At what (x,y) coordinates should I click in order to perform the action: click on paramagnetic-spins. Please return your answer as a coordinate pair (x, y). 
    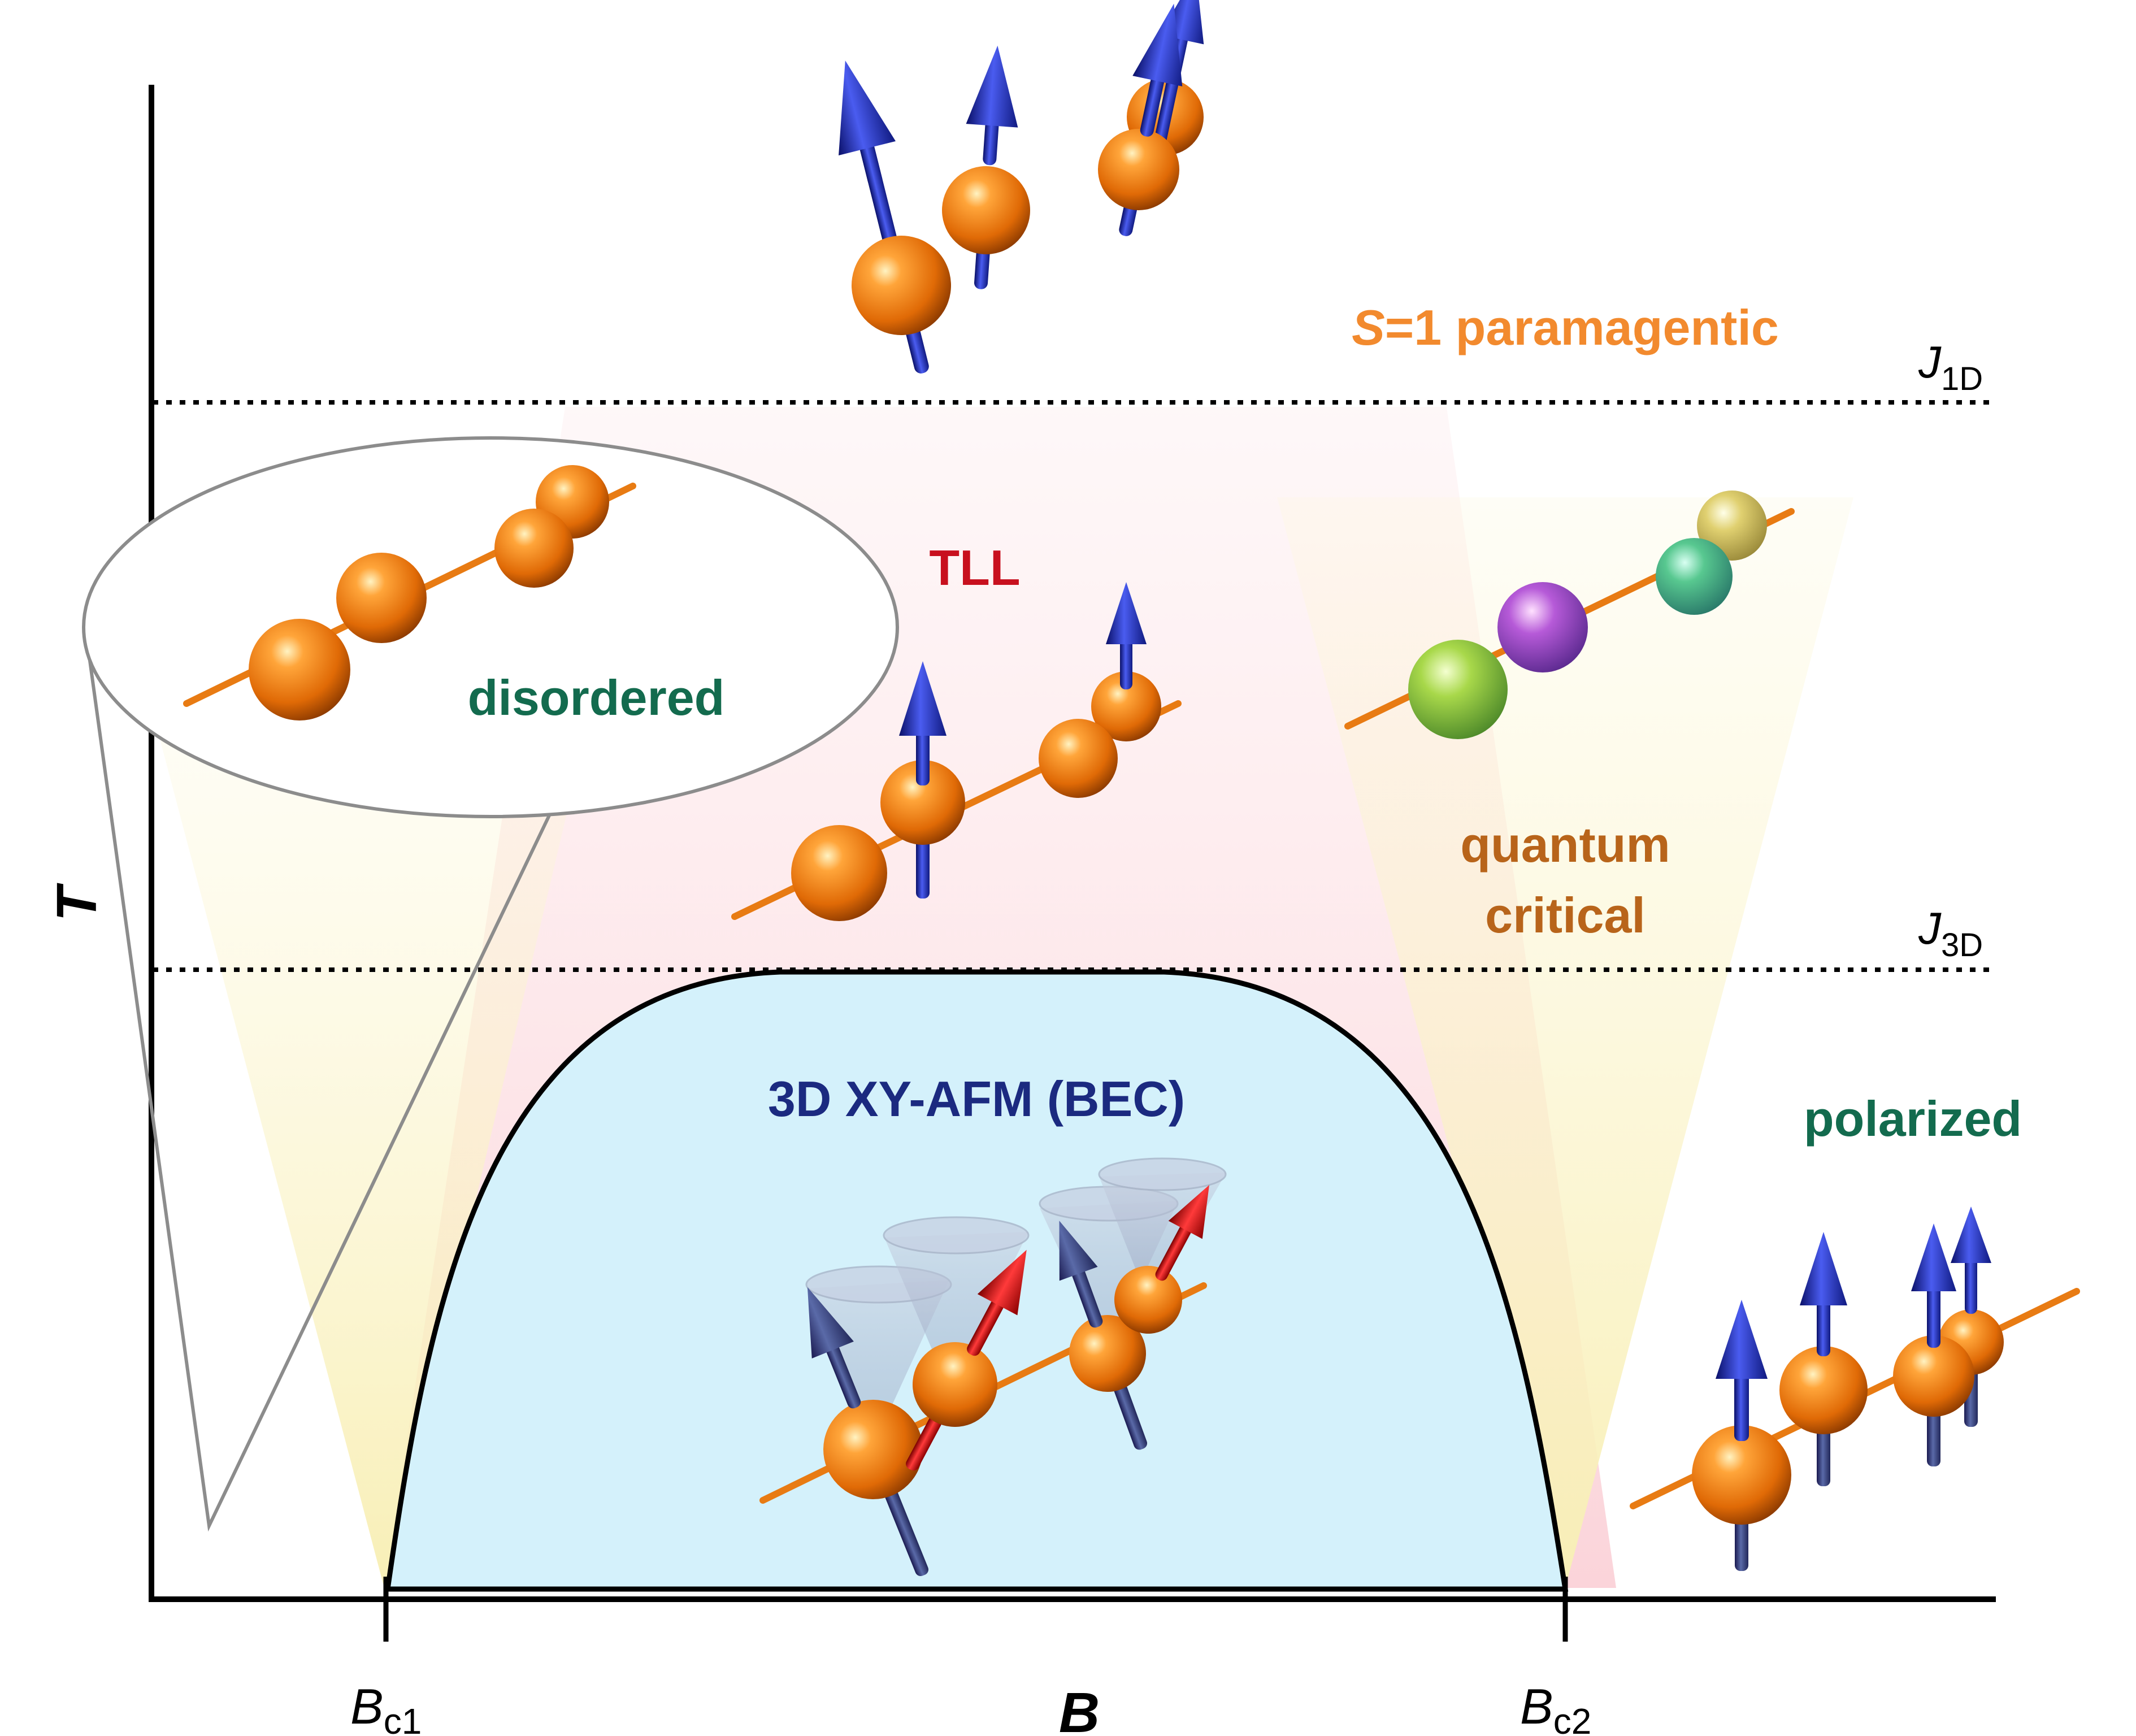
    Looking at the image, I should click on (1021, 187).